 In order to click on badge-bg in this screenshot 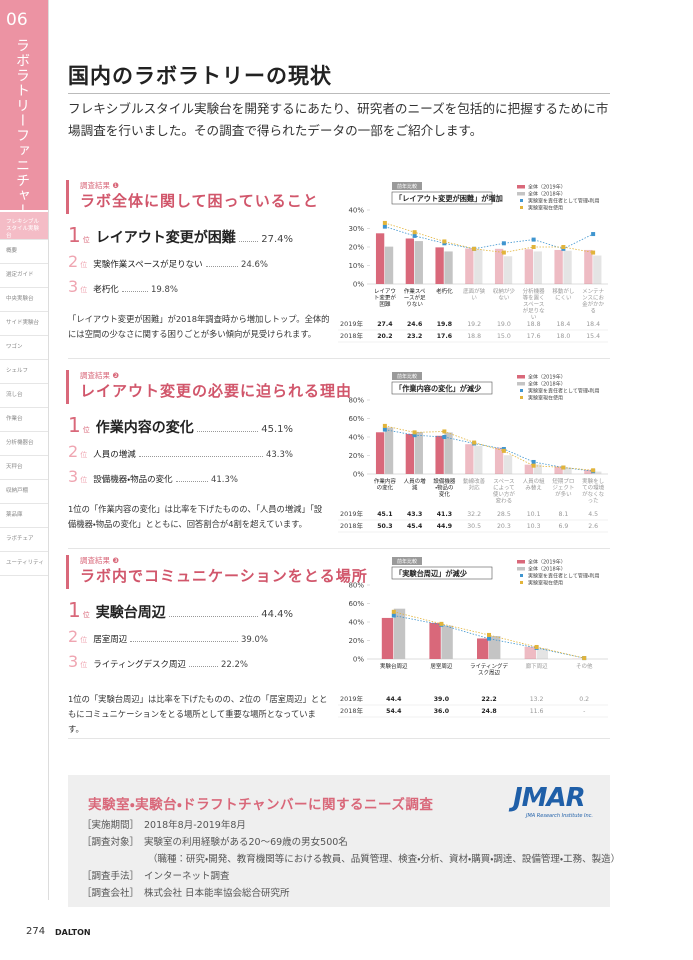, I will do `click(407, 186)`.